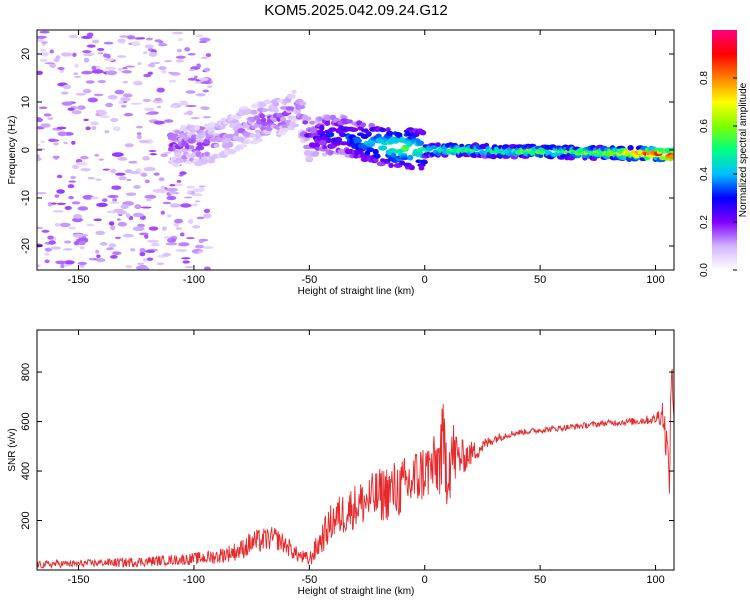 The width and height of the screenshot is (750, 600). I want to click on y-tick-label: -20, so click(26, 246).